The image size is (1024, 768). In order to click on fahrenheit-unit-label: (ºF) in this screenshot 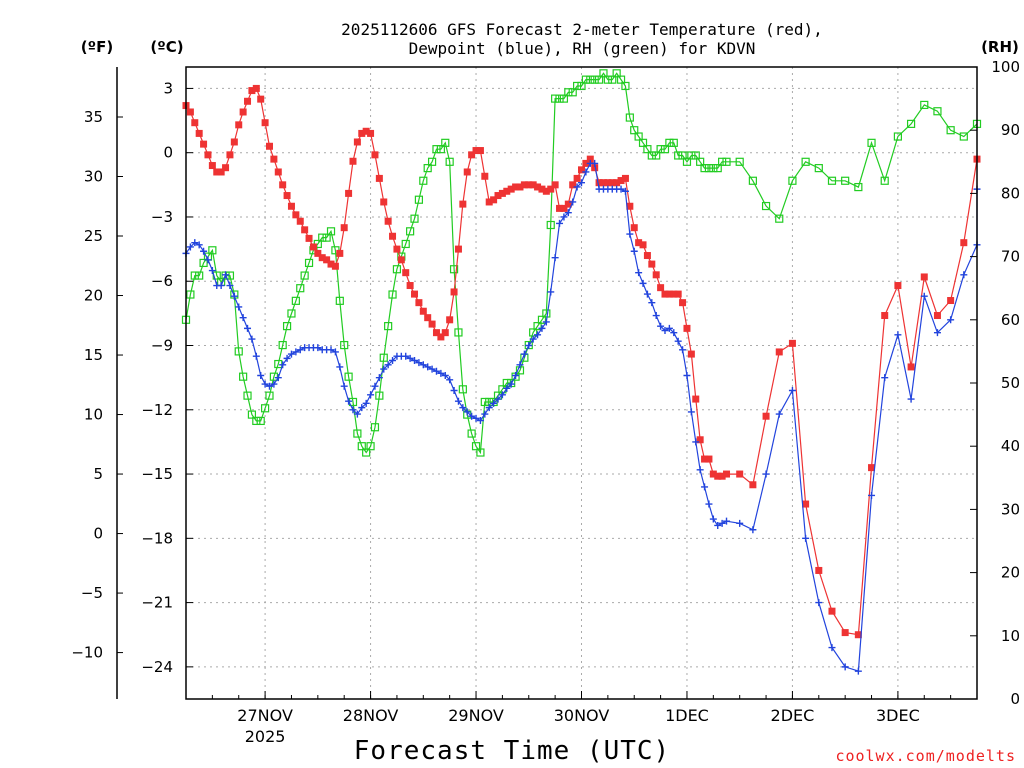, I will do `click(97, 47)`.